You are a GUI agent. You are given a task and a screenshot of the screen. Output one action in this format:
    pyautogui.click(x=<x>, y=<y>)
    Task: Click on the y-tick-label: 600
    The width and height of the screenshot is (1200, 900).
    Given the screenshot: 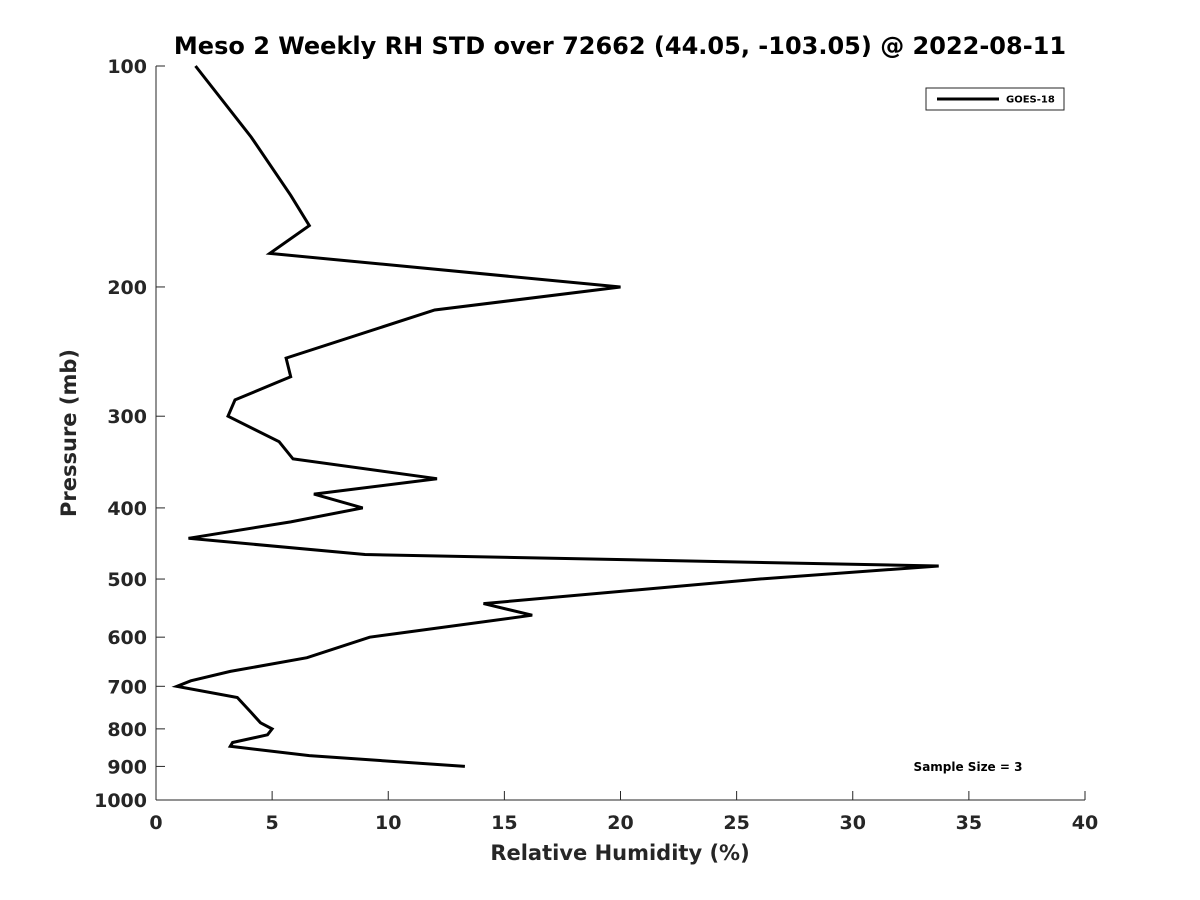 What is the action you would take?
    pyautogui.click(x=127, y=638)
    